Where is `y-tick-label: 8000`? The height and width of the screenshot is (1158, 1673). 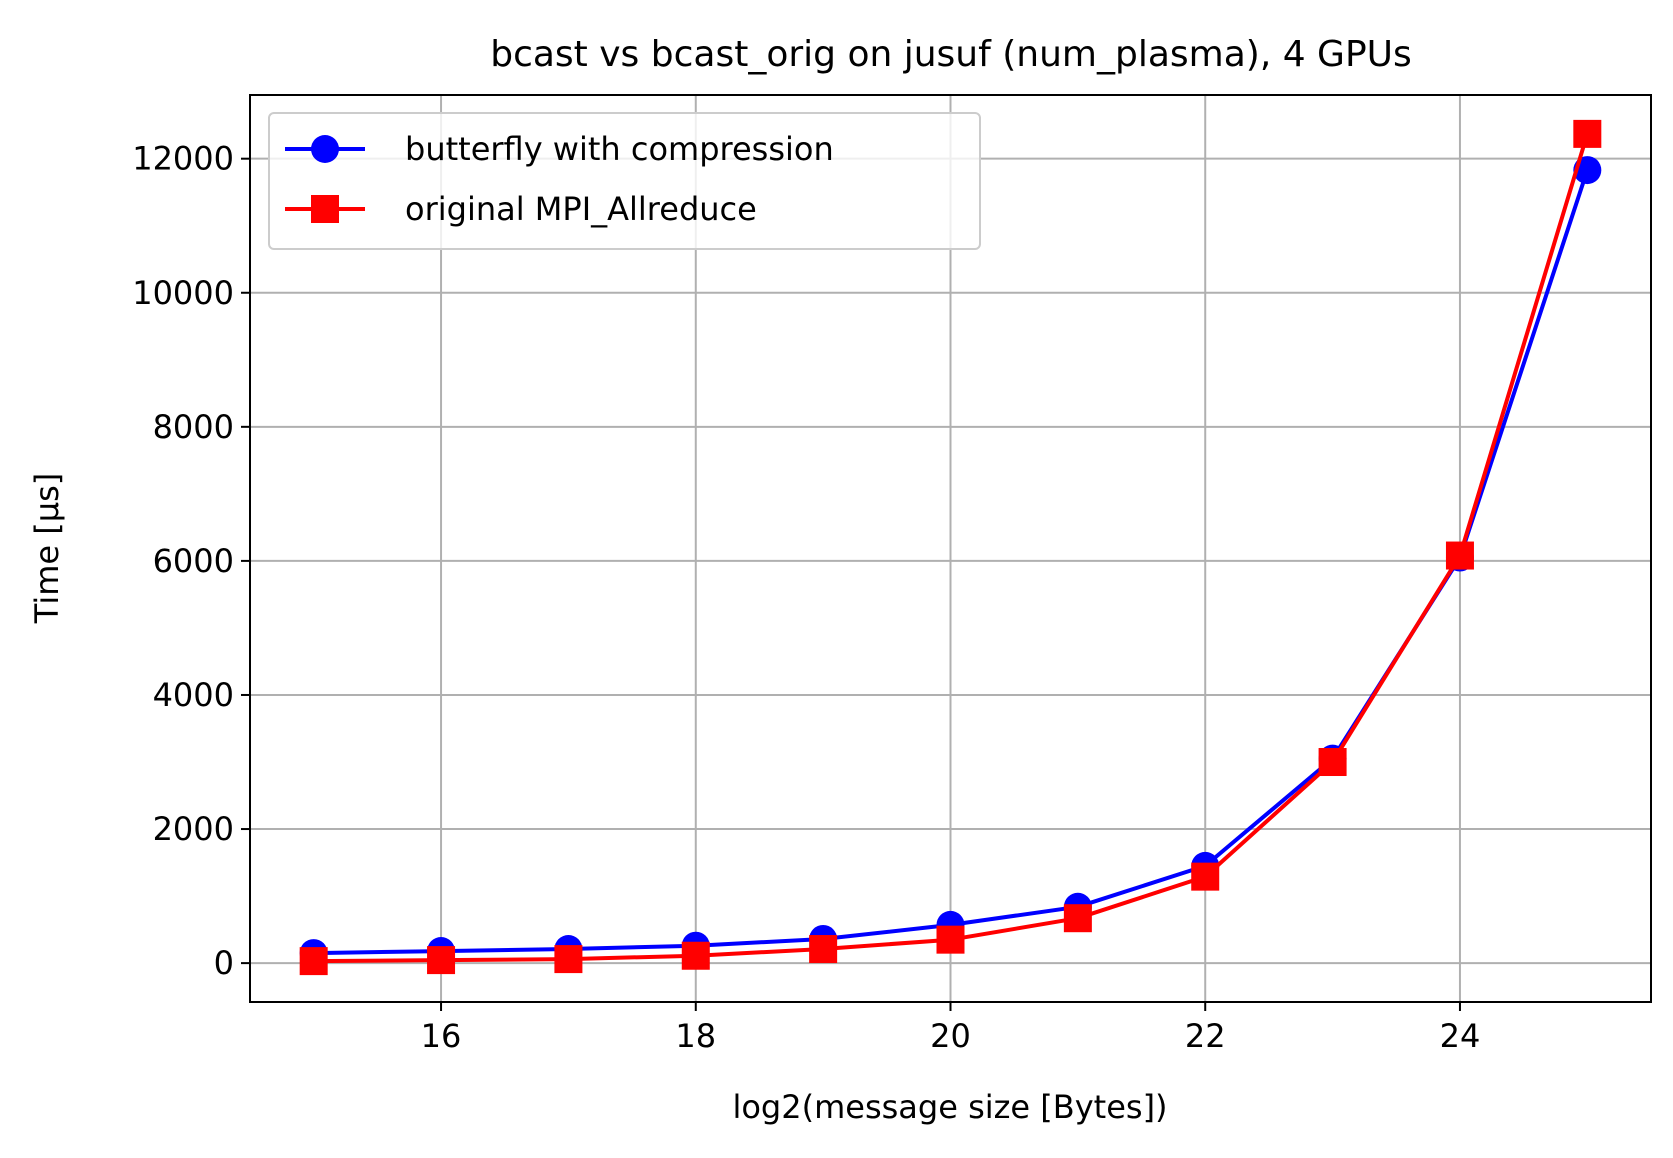 y-tick-label: 8000 is located at coordinates (193, 427).